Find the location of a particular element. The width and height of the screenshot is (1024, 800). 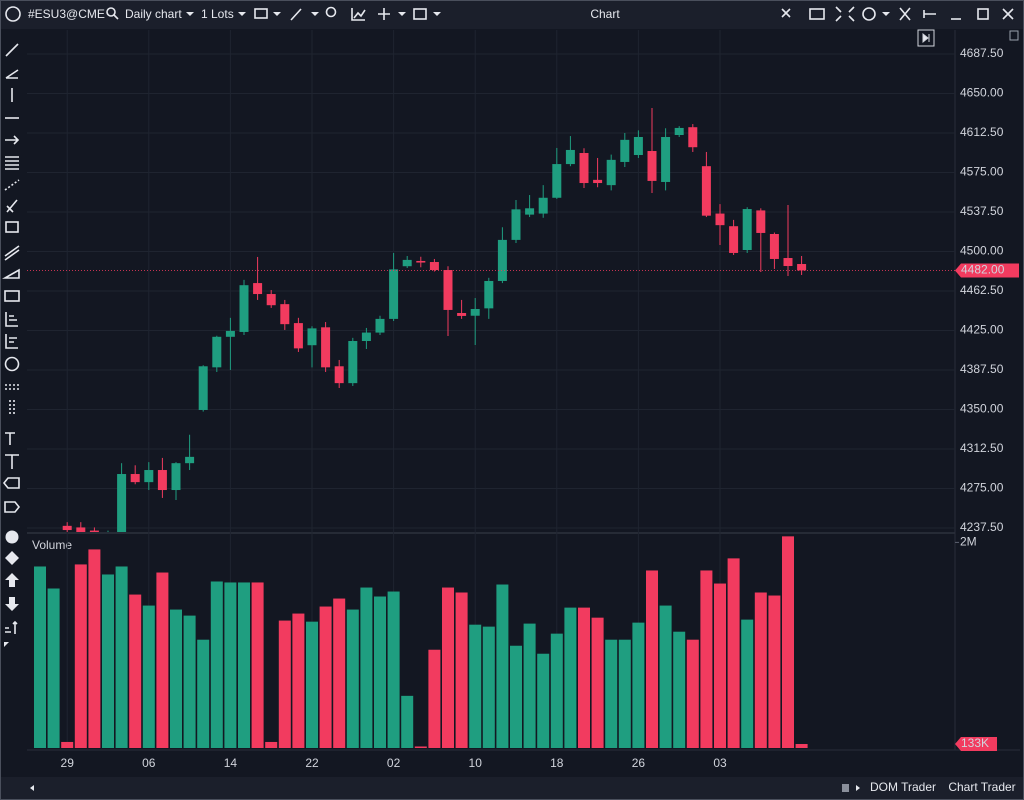

dot-marker is located at coordinates (12, 537).